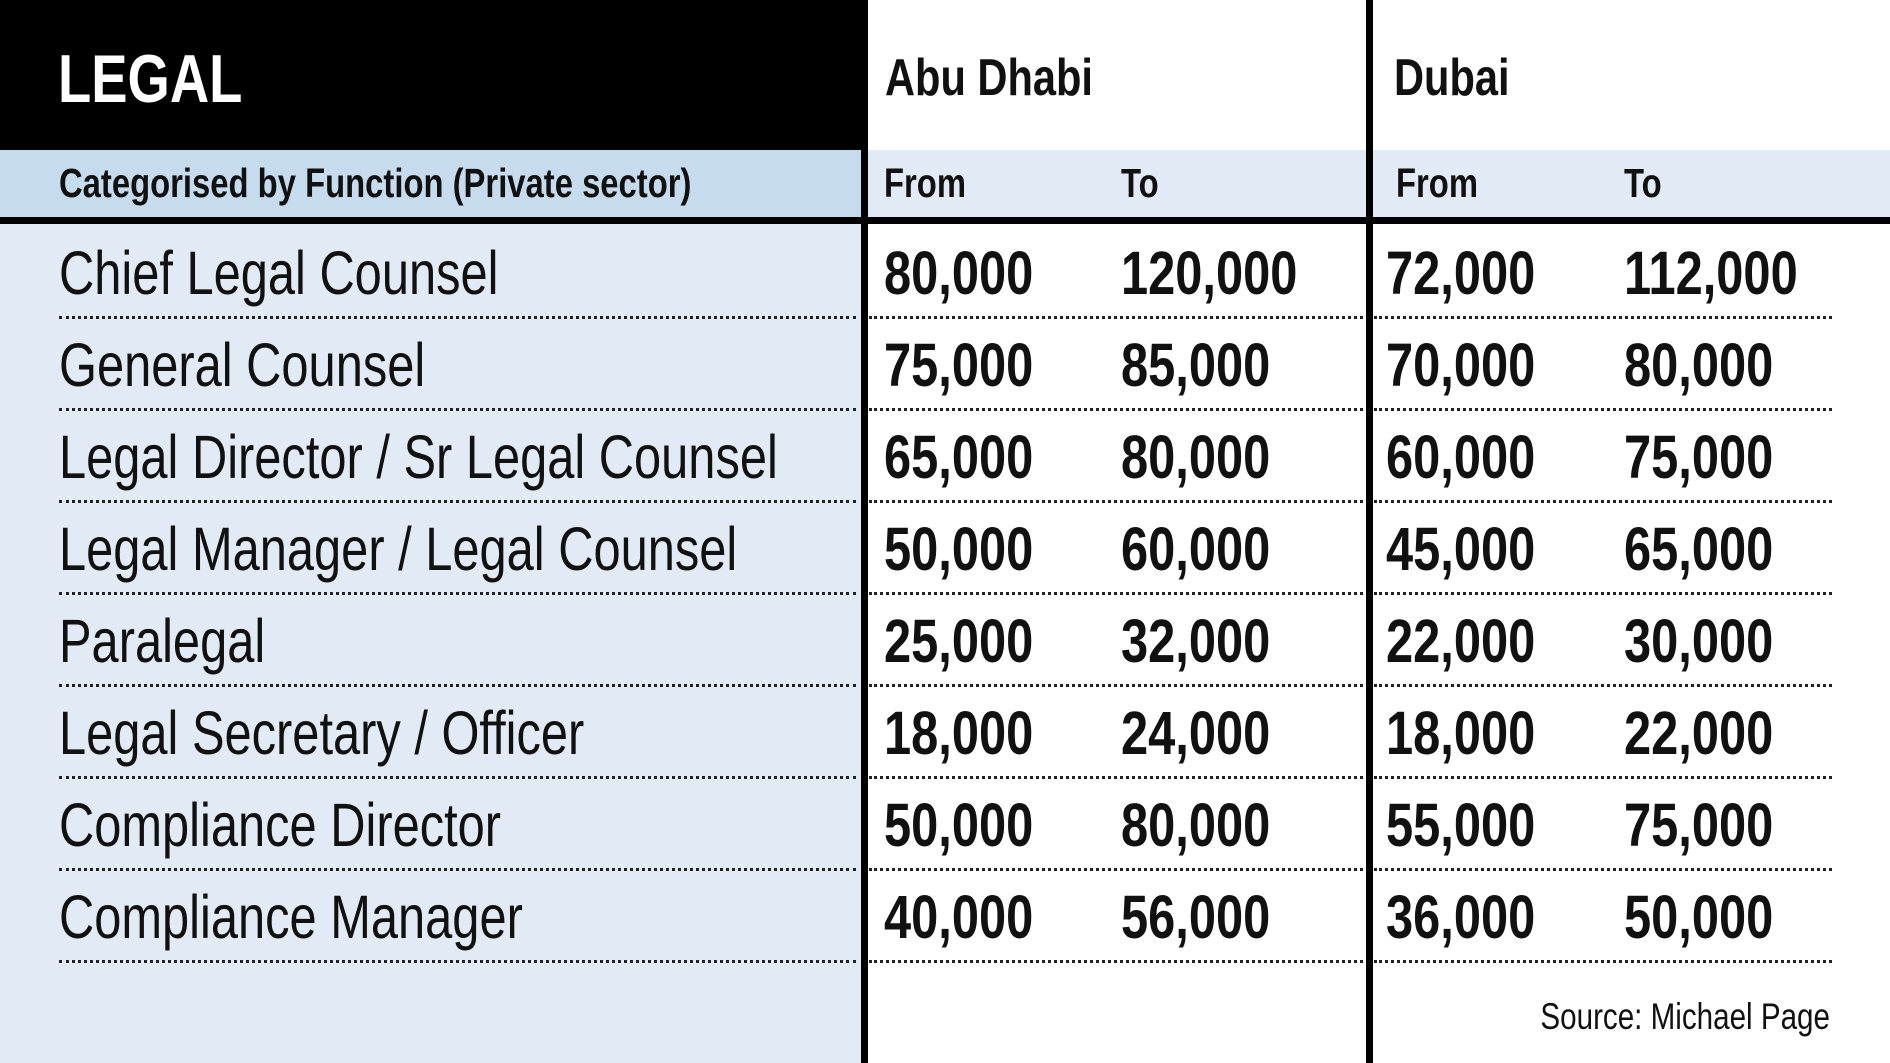  What do you see at coordinates (375, 183) in the screenshot?
I see `category-header: Categorised by Function (Private sector)` at bounding box center [375, 183].